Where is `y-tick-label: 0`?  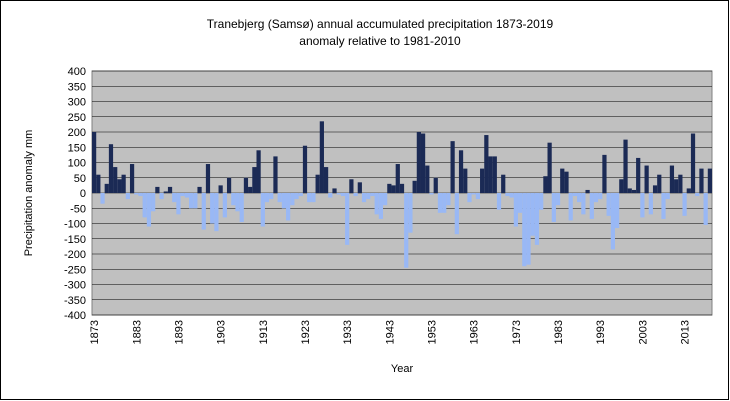
y-tick-label: 0 is located at coordinates (83, 194).